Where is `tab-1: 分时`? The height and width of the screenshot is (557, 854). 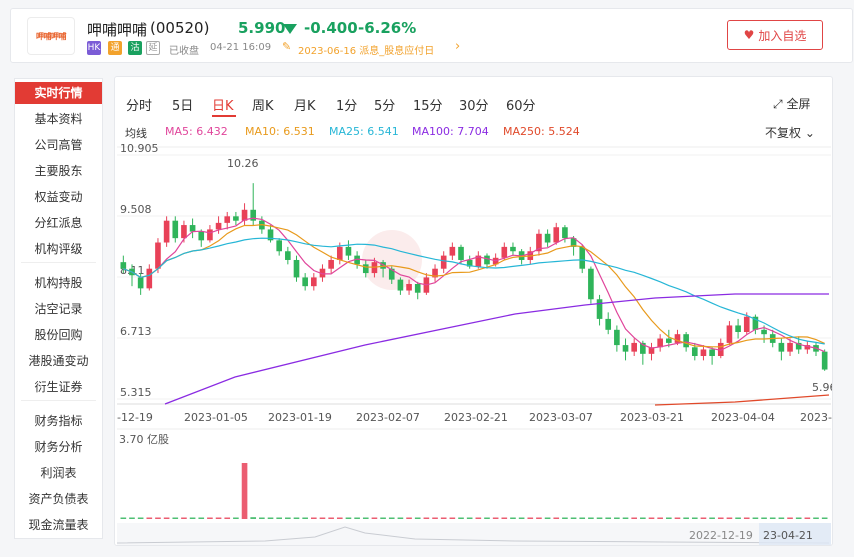 tab-1: 分时 is located at coordinates (139, 106).